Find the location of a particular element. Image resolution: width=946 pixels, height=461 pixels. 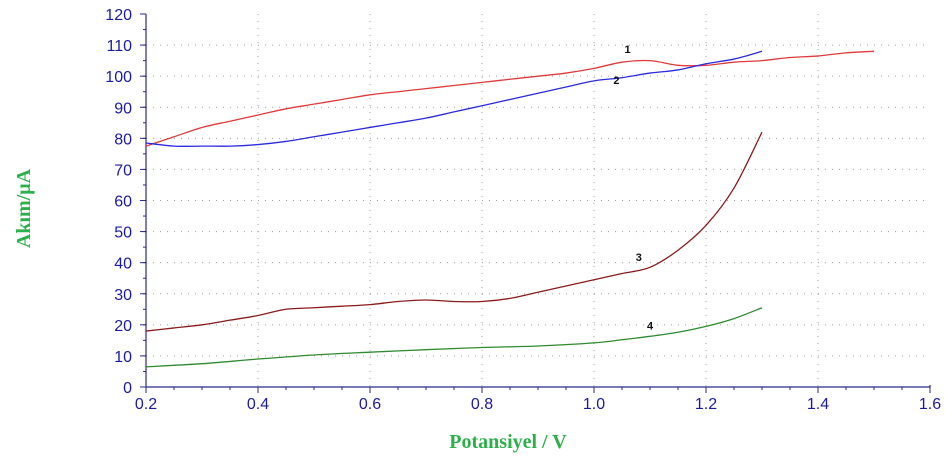

series-label-2: 2 is located at coordinates (616, 81).